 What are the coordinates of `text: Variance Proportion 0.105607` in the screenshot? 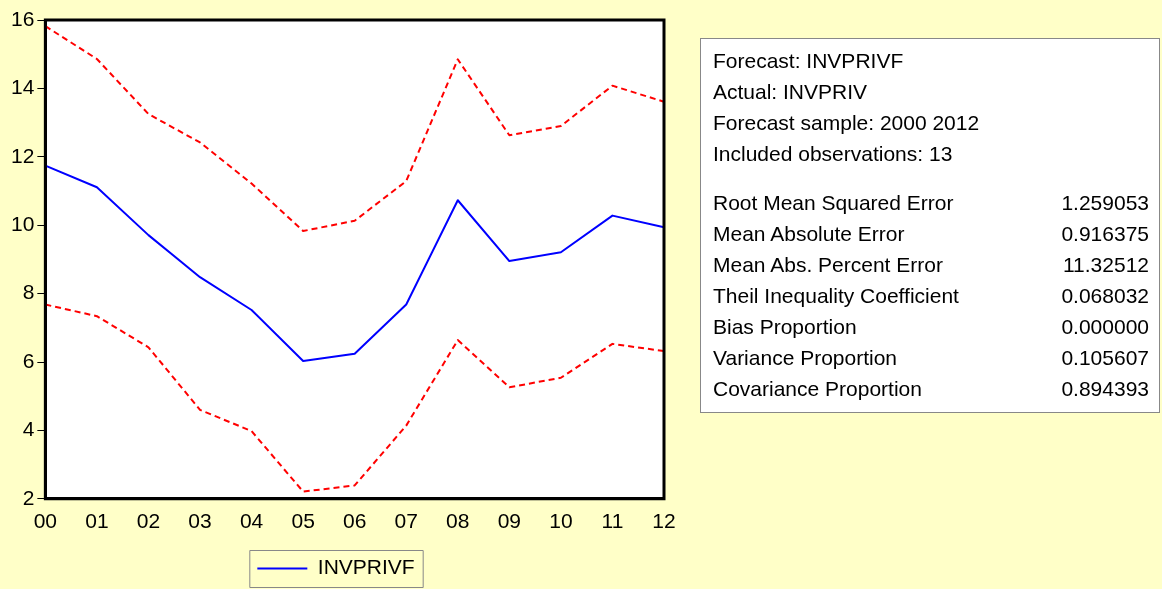 It's located at (931, 357).